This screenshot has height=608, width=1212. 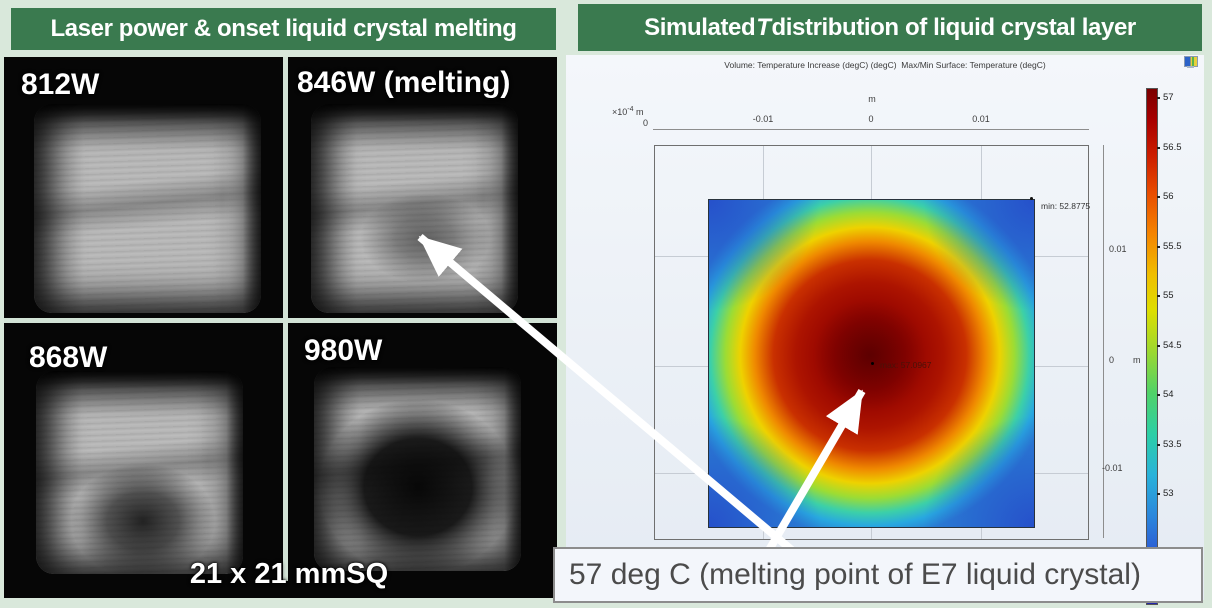 I want to click on axis-origin-label: 0, so click(x=646, y=123).